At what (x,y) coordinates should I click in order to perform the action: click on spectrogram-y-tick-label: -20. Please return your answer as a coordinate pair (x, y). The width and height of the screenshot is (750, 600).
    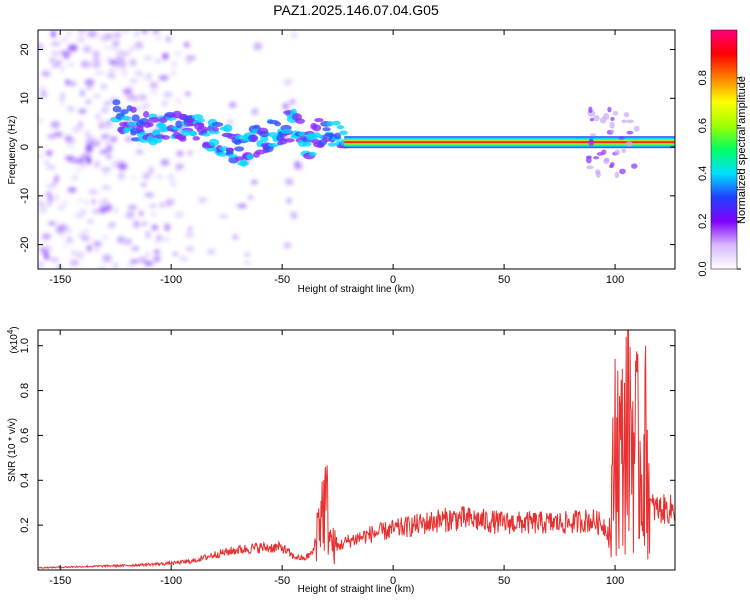
    Looking at the image, I should click on (25, 245).